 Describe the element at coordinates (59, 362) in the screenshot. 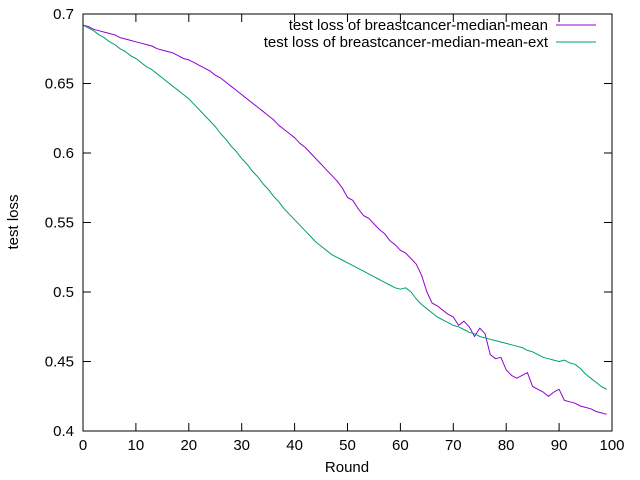

I see `y-tick-label: 0.45` at that location.